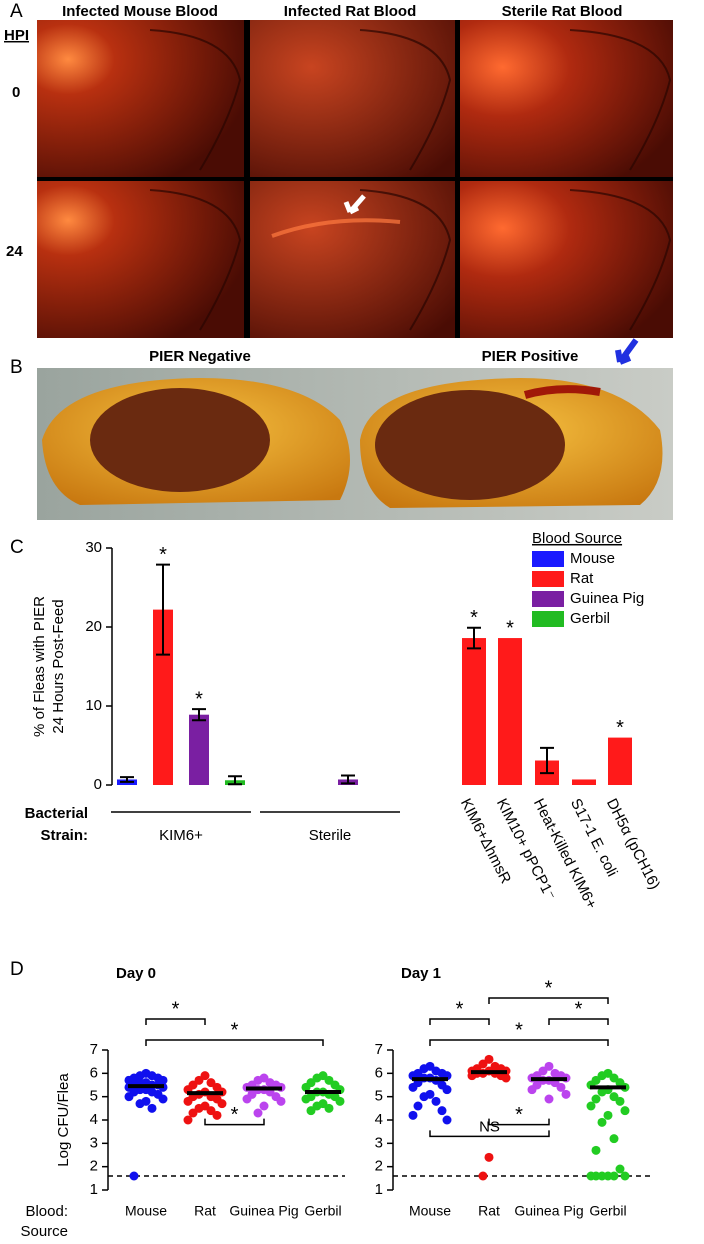  I want to click on x-tick-label: KIM6+, so click(181, 835).